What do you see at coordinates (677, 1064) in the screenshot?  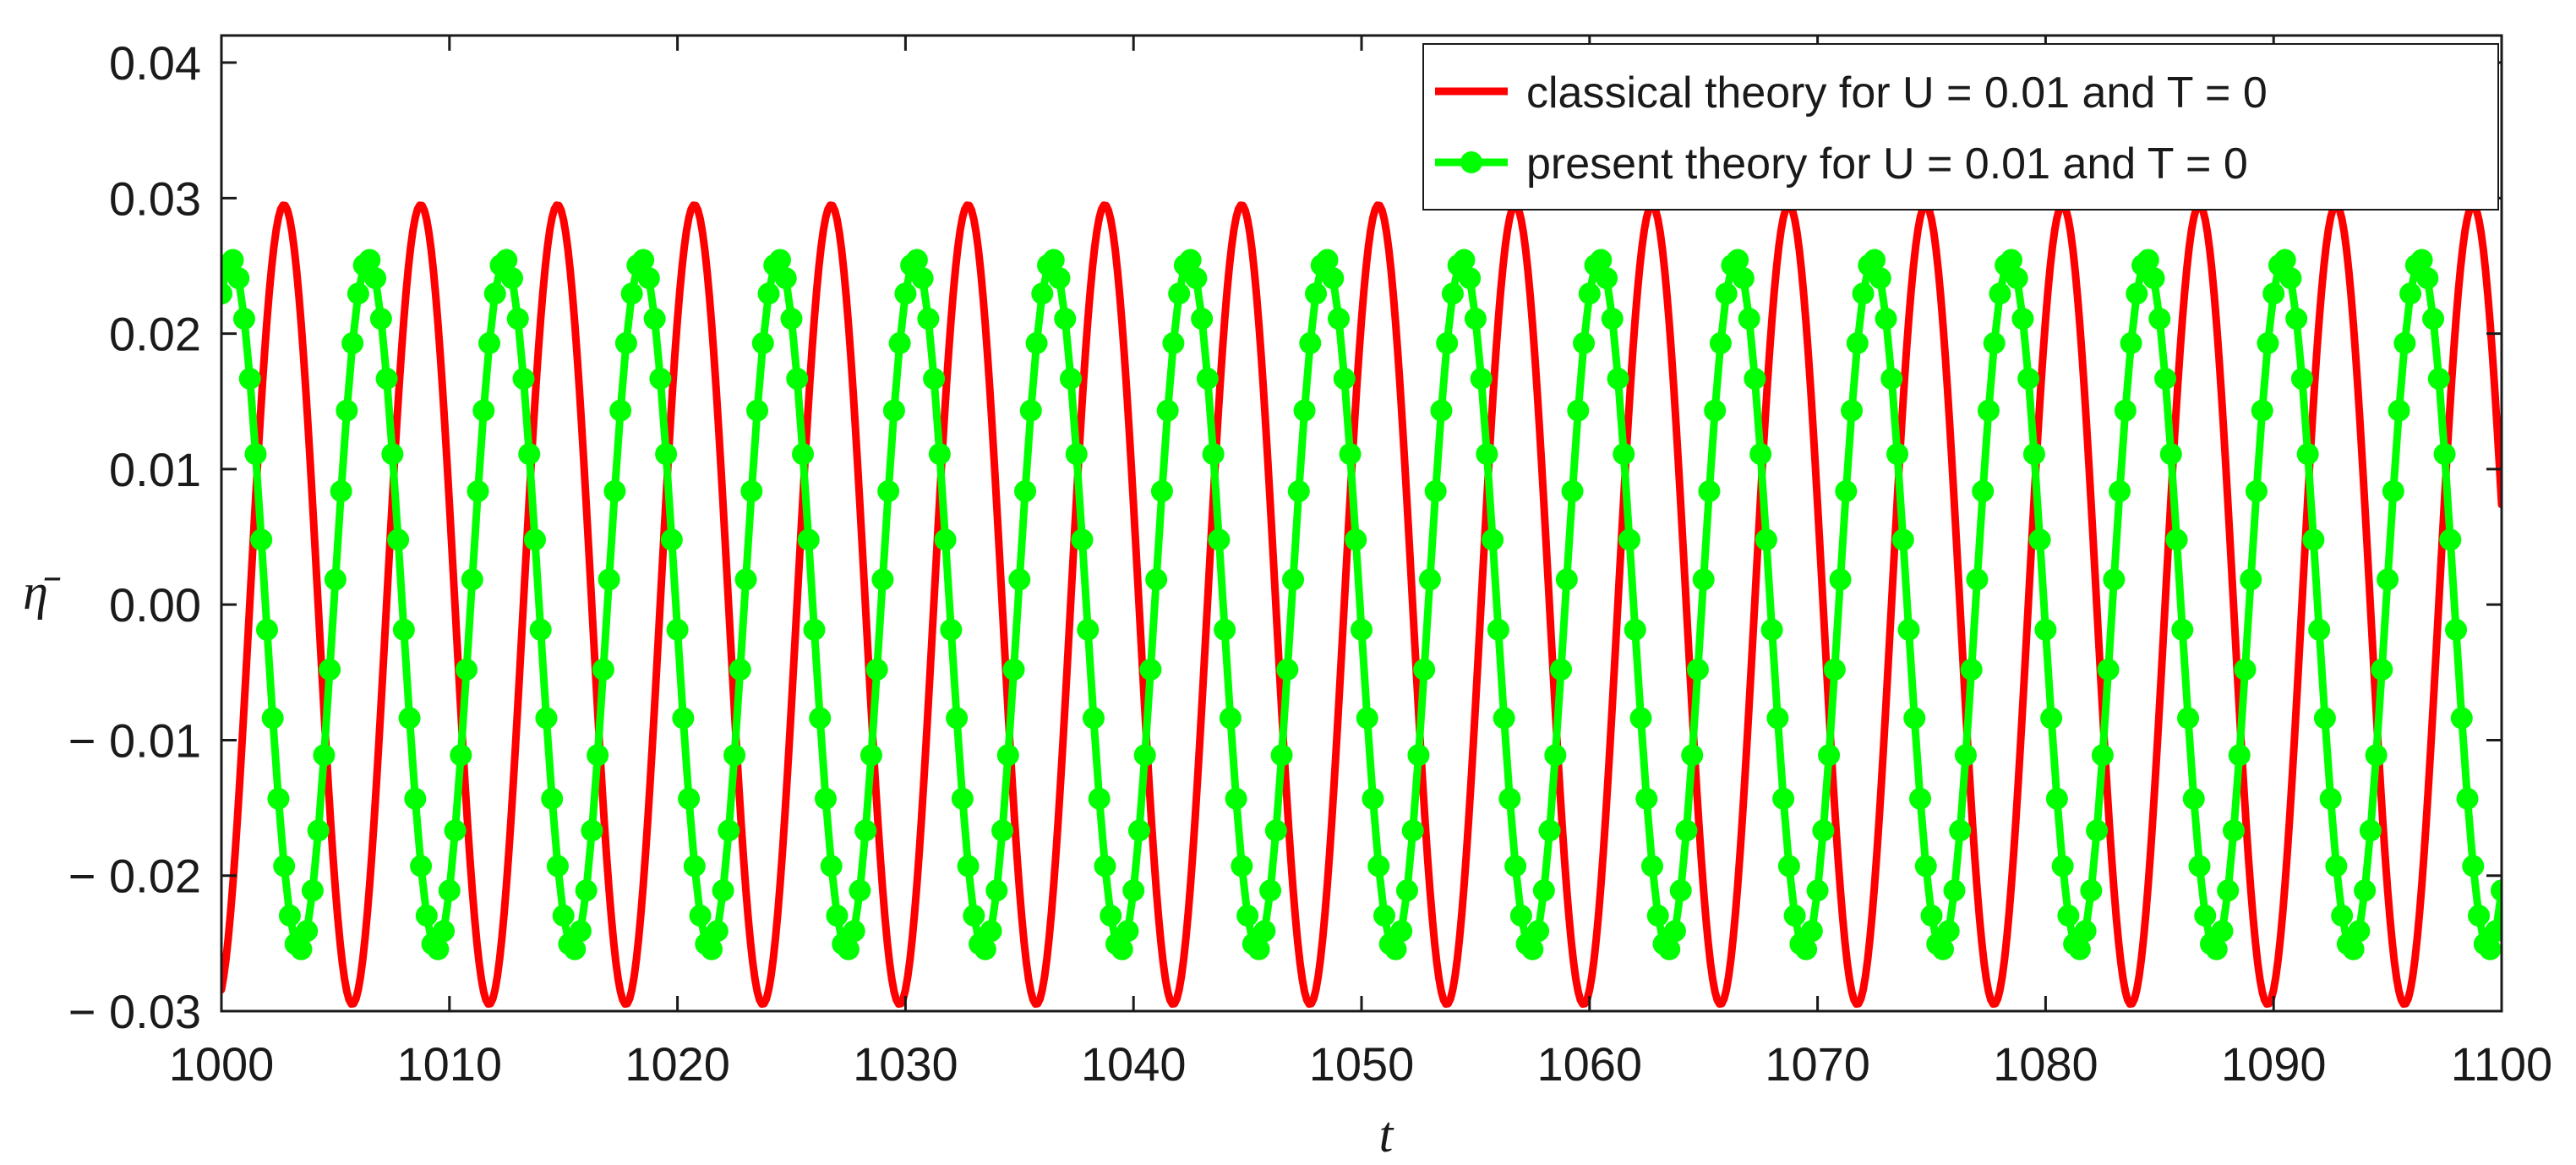 I see `x-tick-label-2: 1020` at bounding box center [677, 1064].